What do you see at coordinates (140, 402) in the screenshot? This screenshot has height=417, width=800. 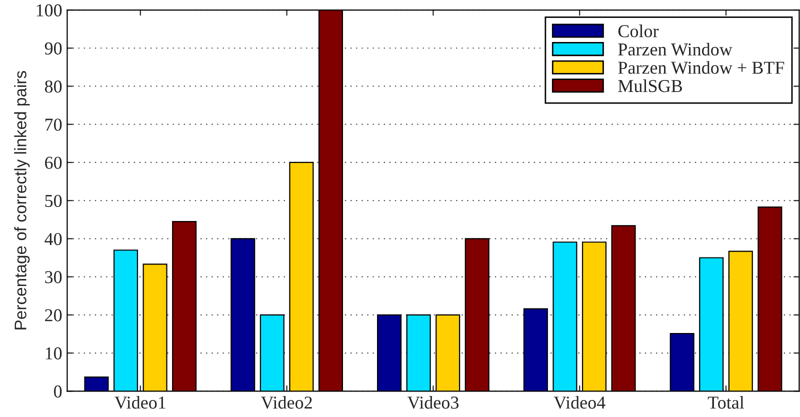 I see `x-tick-label: Video1` at bounding box center [140, 402].